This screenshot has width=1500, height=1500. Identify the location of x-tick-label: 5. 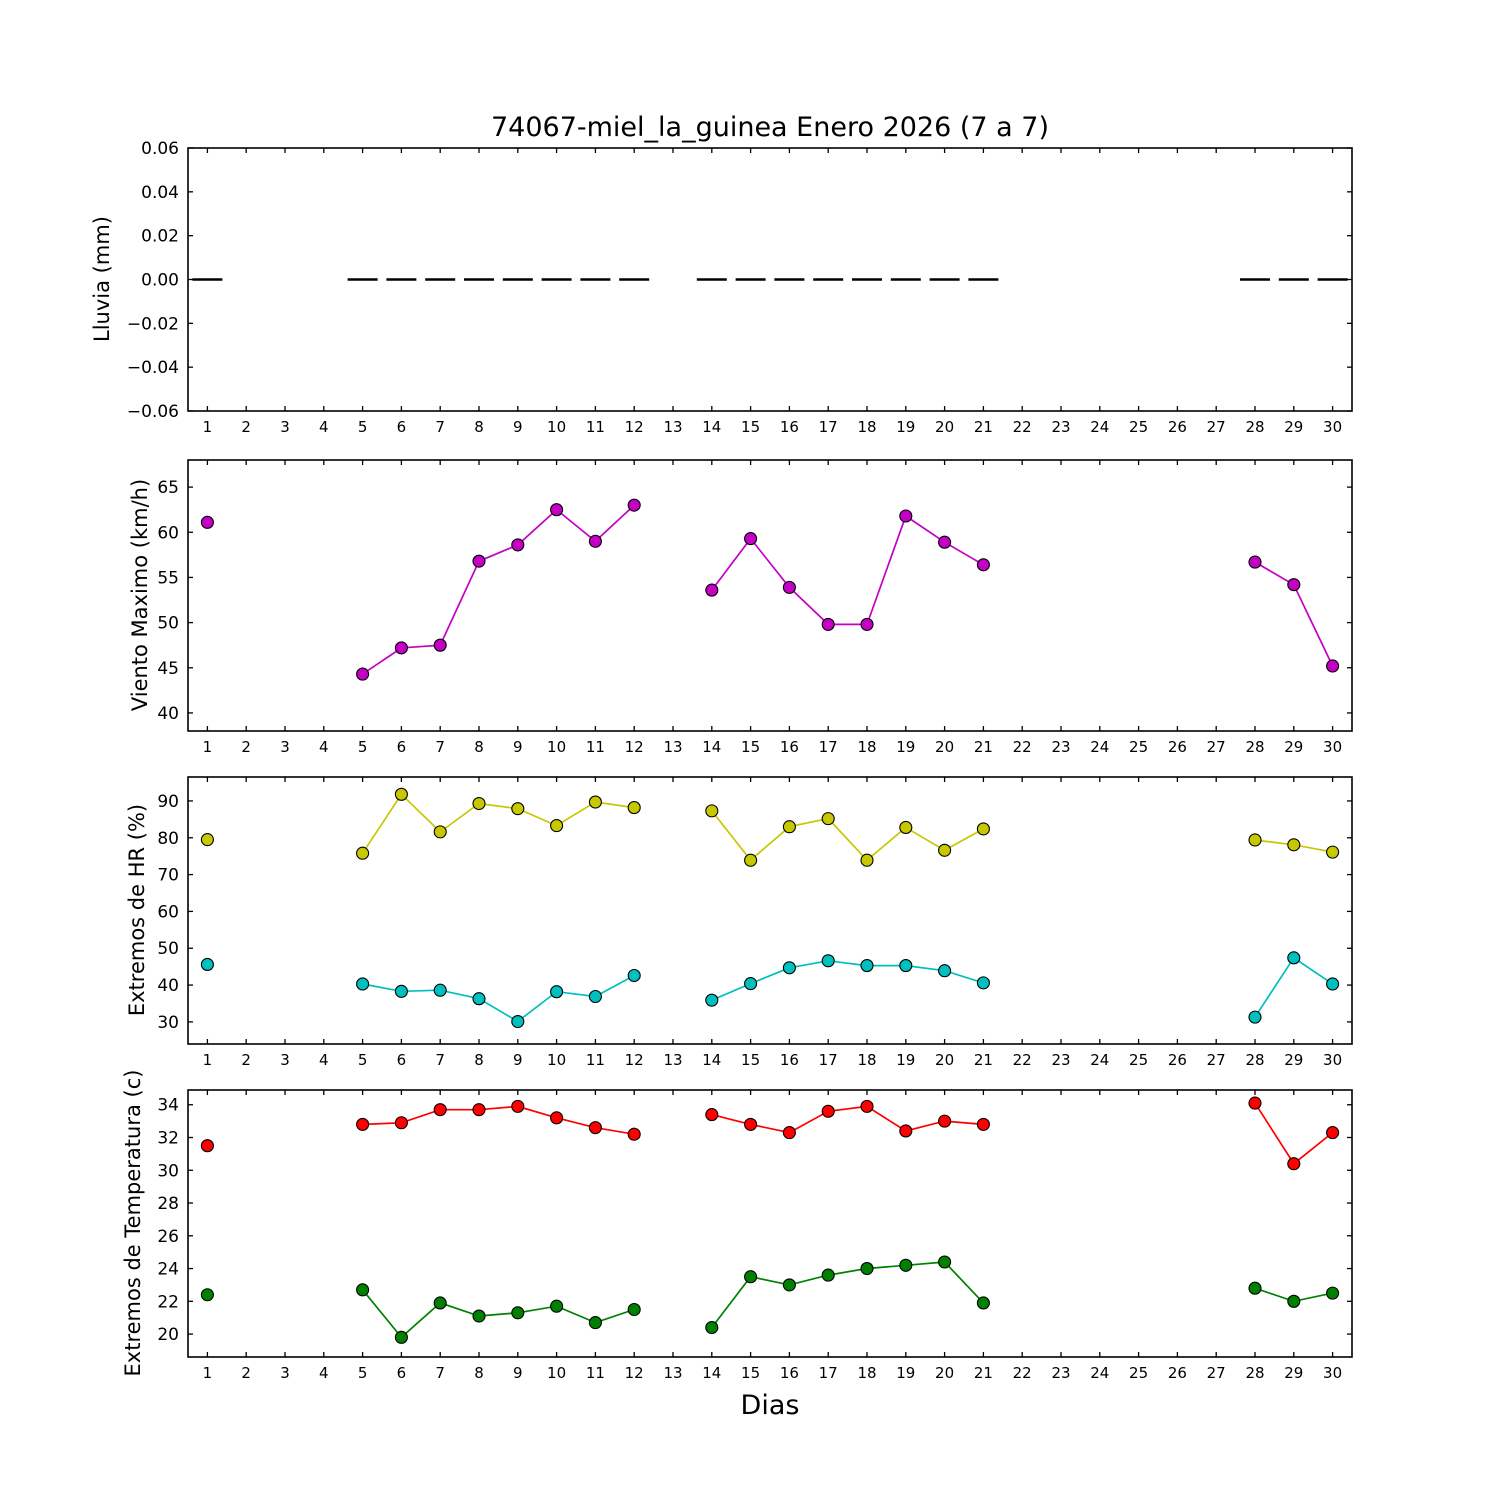
(363, 1060).